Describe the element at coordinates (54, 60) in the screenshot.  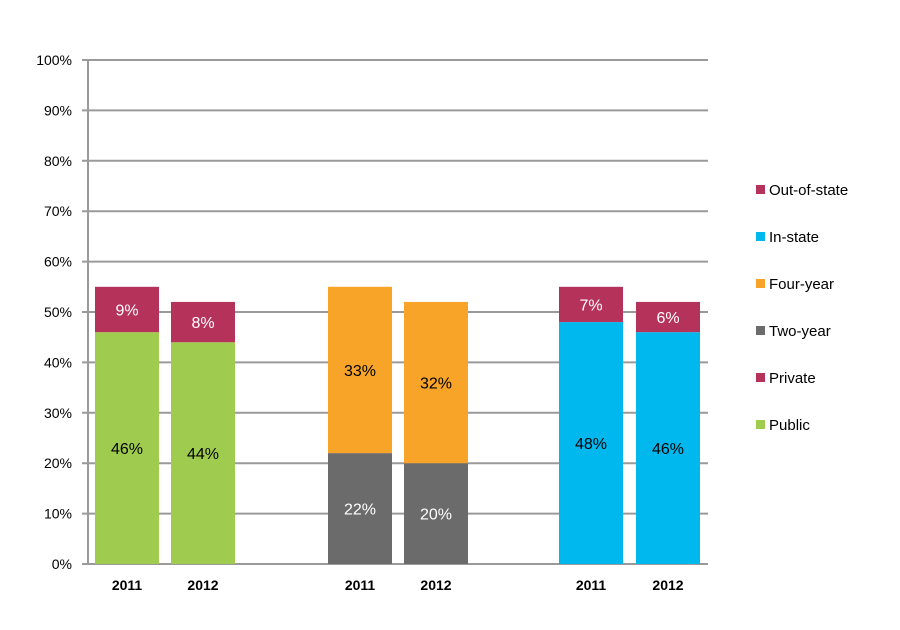
I see `y-tick-label: 100%` at that location.